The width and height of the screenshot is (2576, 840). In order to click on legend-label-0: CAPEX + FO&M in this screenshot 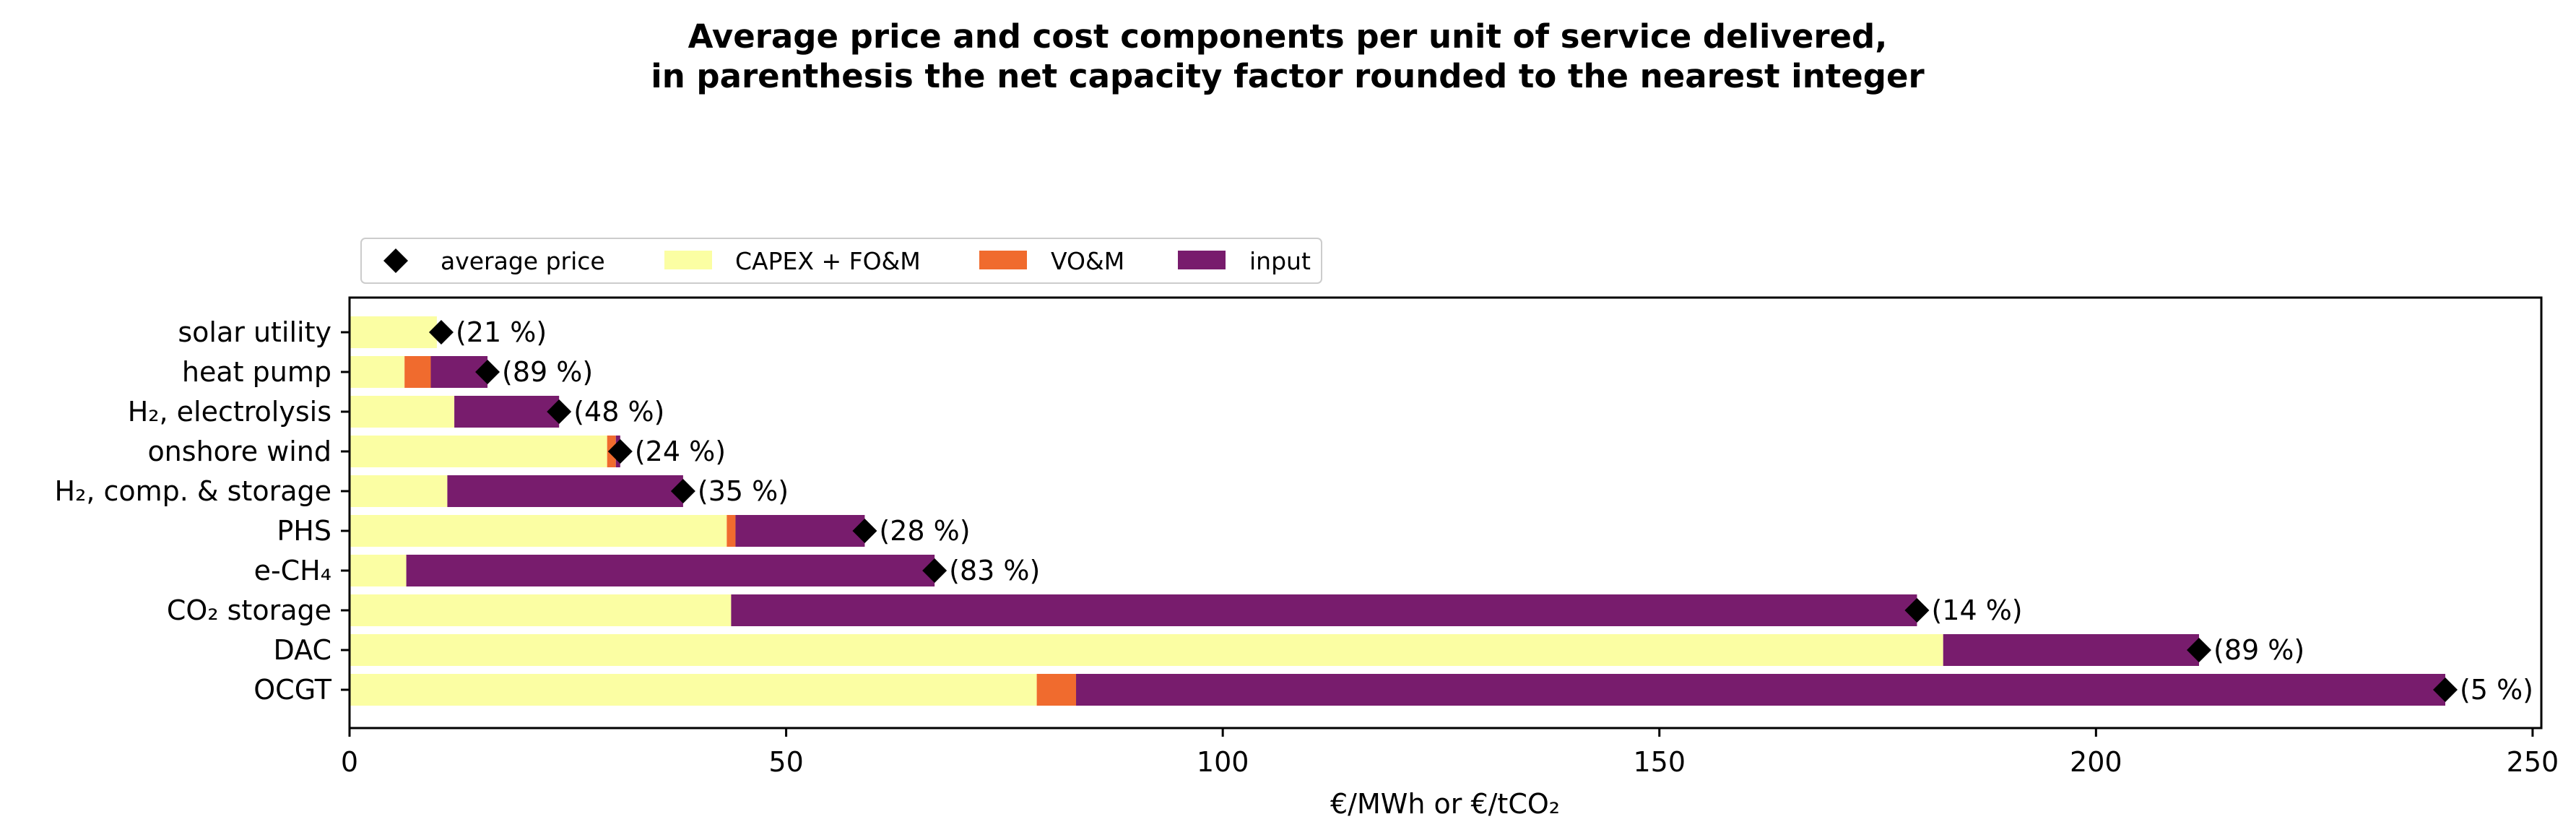, I will do `click(828, 261)`.